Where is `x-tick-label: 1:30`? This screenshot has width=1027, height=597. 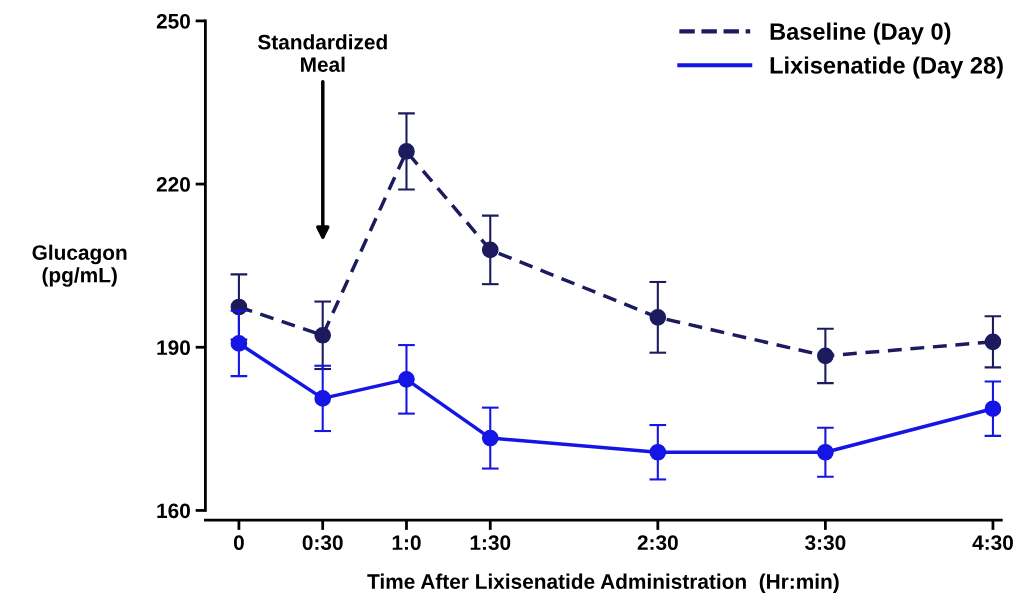 x-tick-label: 1:30 is located at coordinates (490, 543).